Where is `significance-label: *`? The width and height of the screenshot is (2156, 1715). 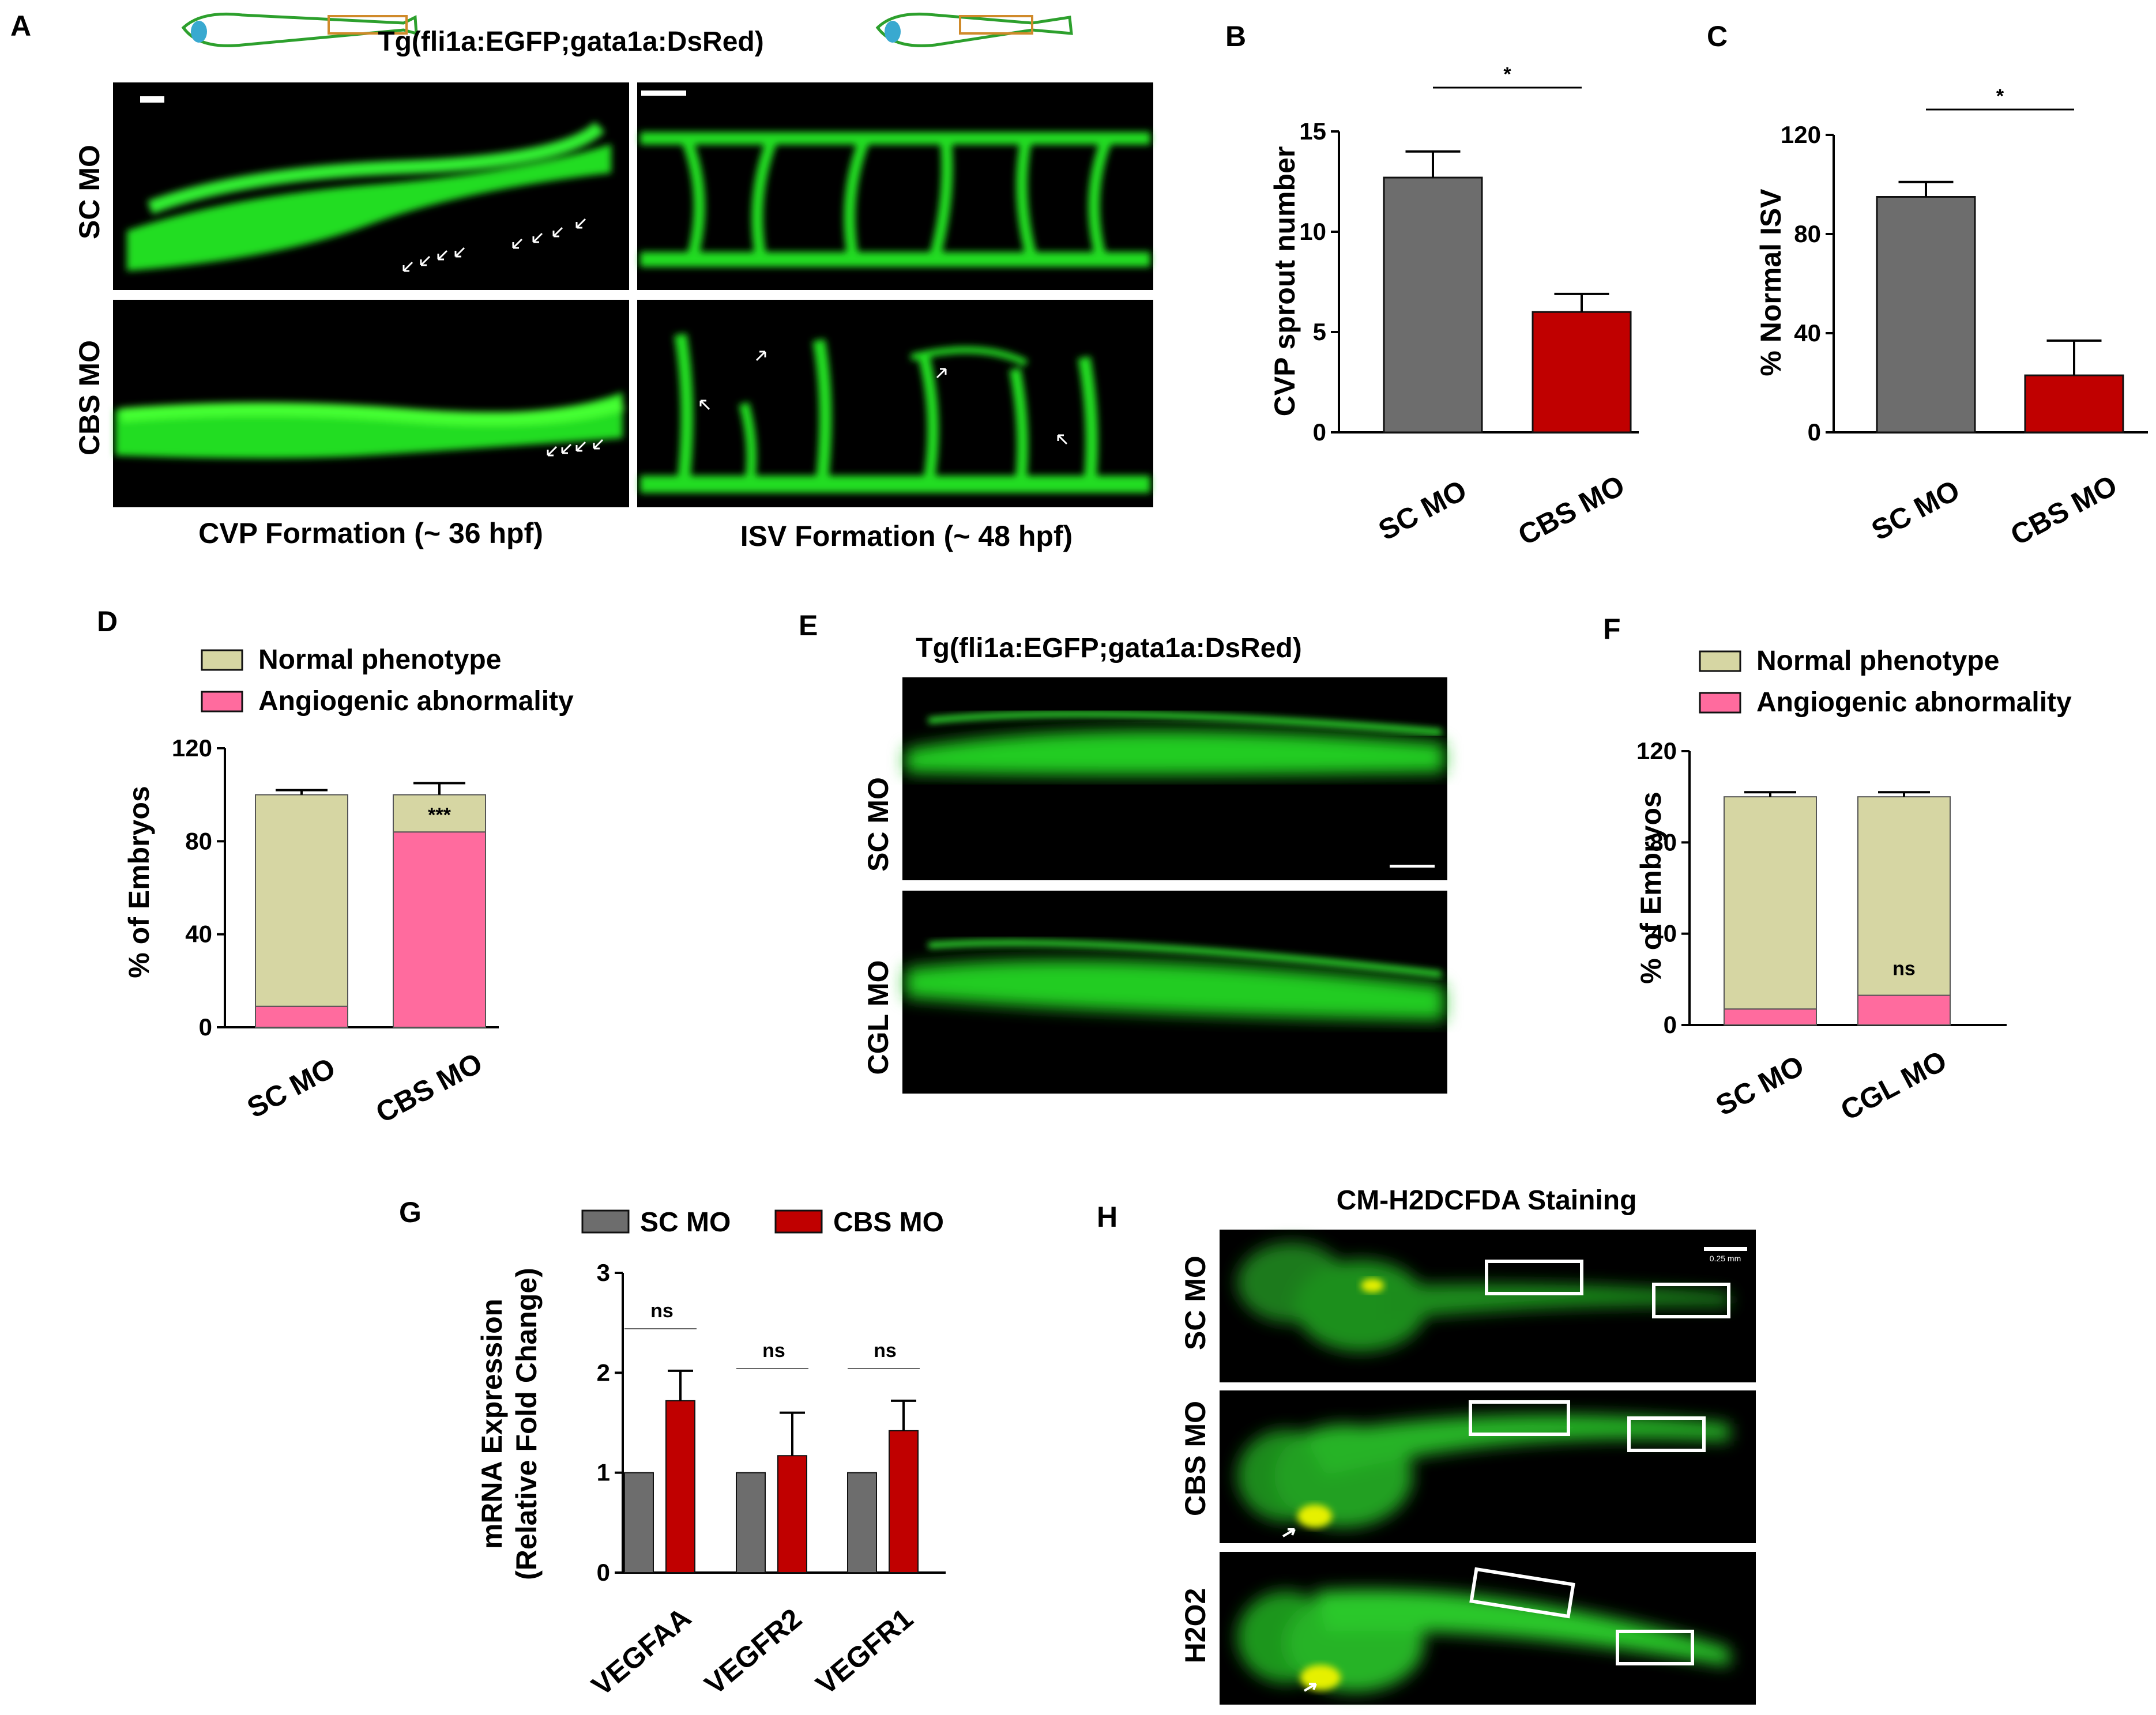 significance-label: * is located at coordinates (1507, 74).